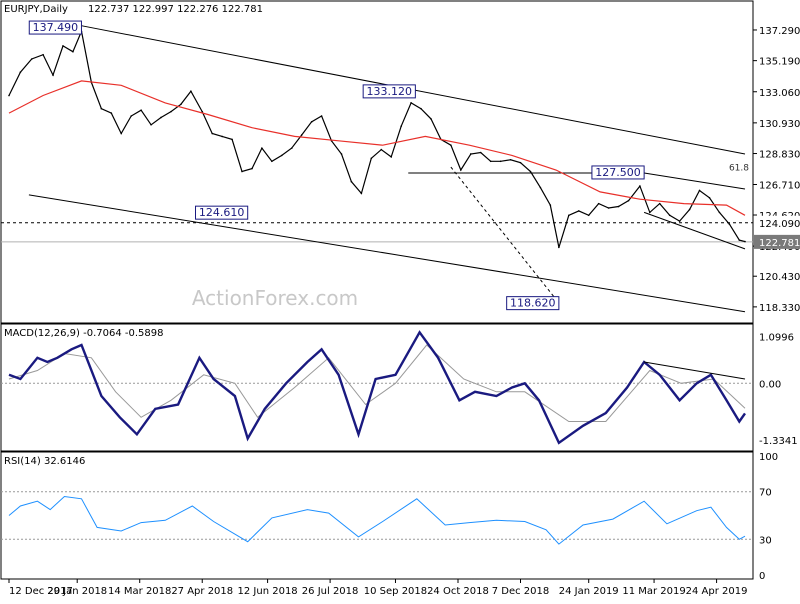 The height and width of the screenshot is (604, 800). Describe the element at coordinates (762, 576) in the screenshot. I see `rsi-y-tick-label: 0` at that location.